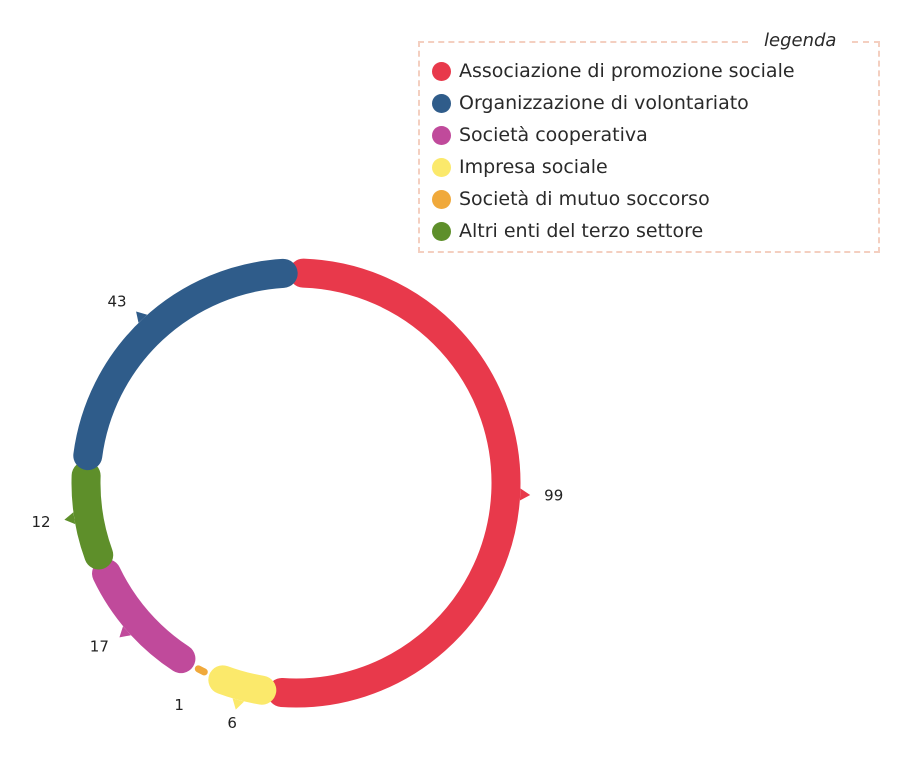  What do you see at coordinates (144, 616) in the screenshot?
I see `segment-societ-cooperativa` at bounding box center [144, 616].